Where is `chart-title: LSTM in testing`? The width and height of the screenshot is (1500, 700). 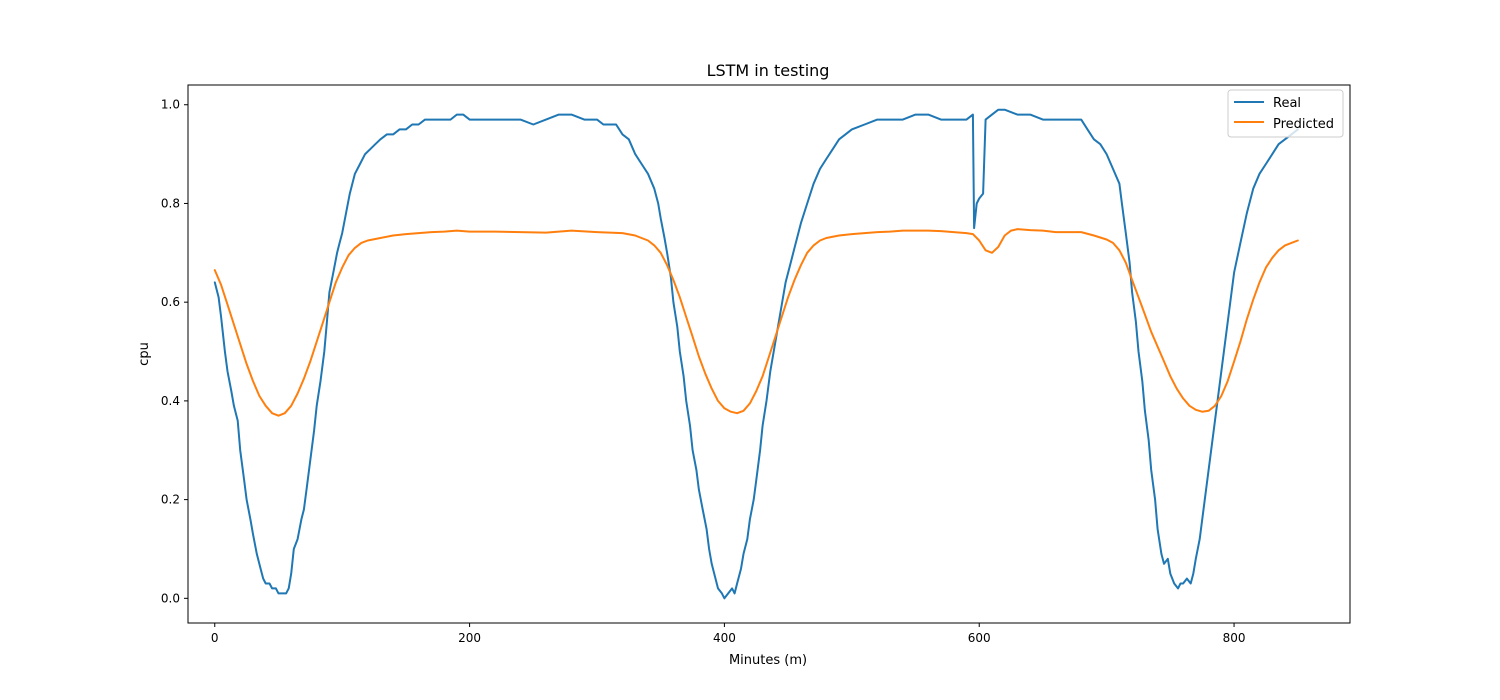
chart-title: LSTM in testing is located at coordinates (768, 70).